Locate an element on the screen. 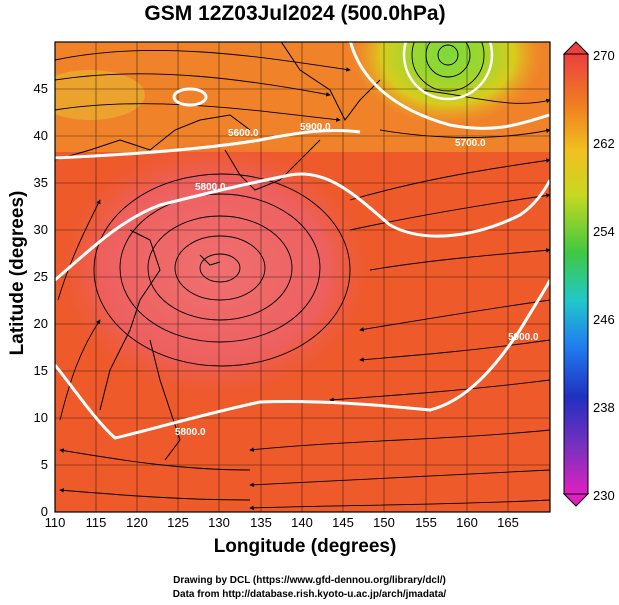  svg-text: 0 is located at coordinates (44, 511).